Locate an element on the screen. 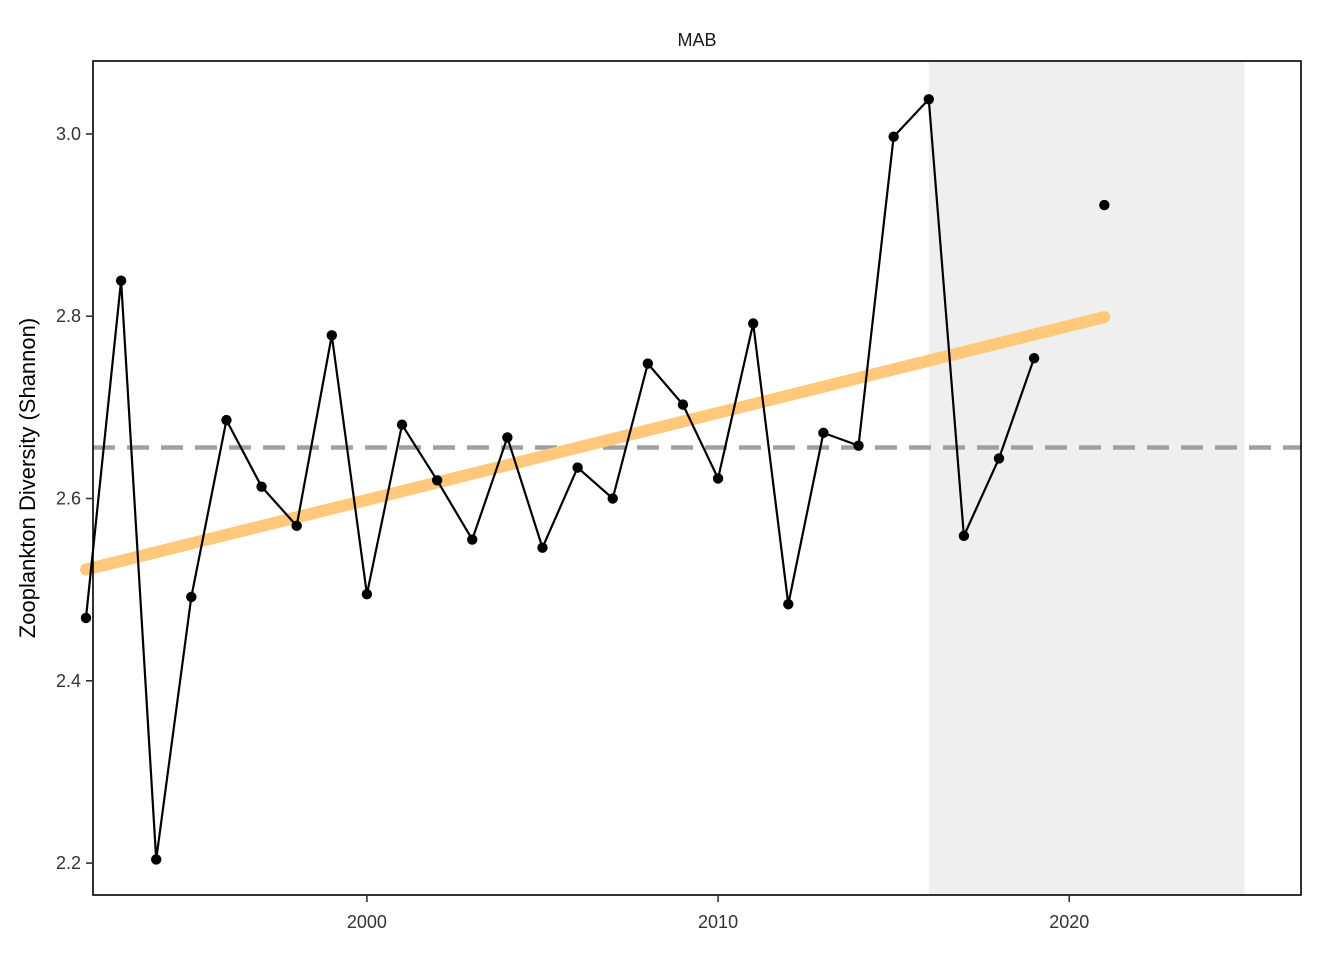 The image size is (1344, 960). y-tick-label: 2.6 is located at coordinates (68, 499).